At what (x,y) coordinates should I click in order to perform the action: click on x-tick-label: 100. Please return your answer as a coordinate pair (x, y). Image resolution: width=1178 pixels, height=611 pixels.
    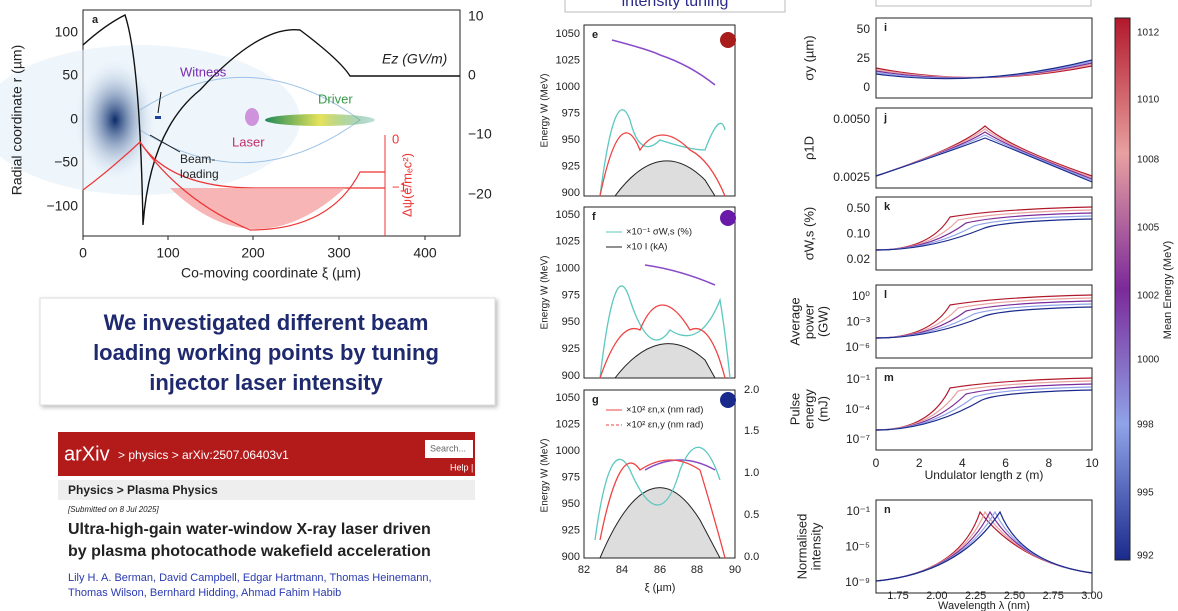
    Looking at the image, I should click on (168, 253).